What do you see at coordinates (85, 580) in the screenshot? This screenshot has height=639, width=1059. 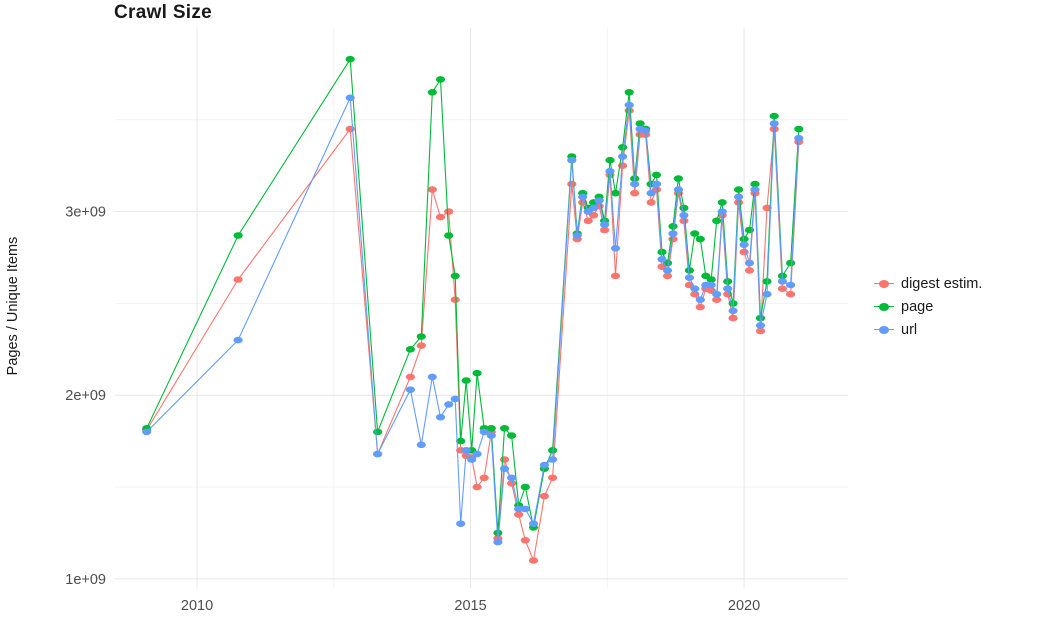 I see `y-axis-tick-label: 1e+09` at bounding box center [85, 580].